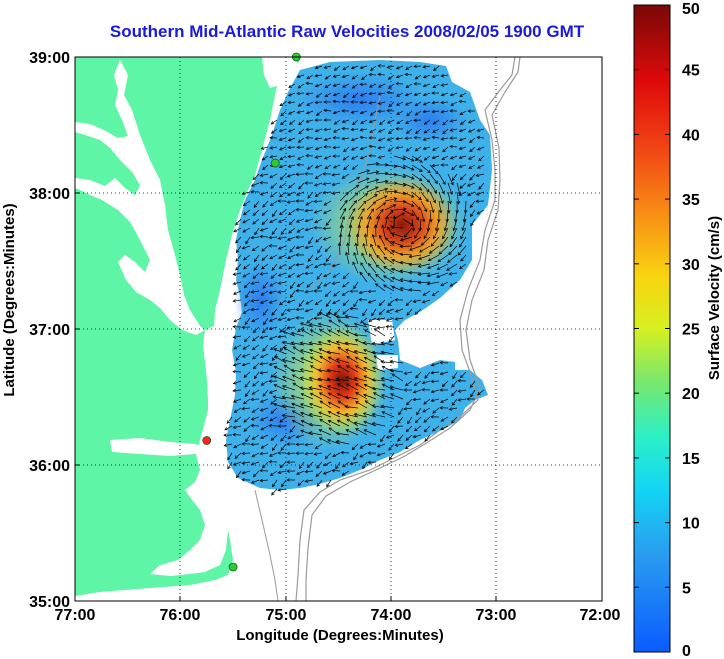 The height and width of the screenshot is (659, 724). I want to click on station-marker, so click(275, 163).